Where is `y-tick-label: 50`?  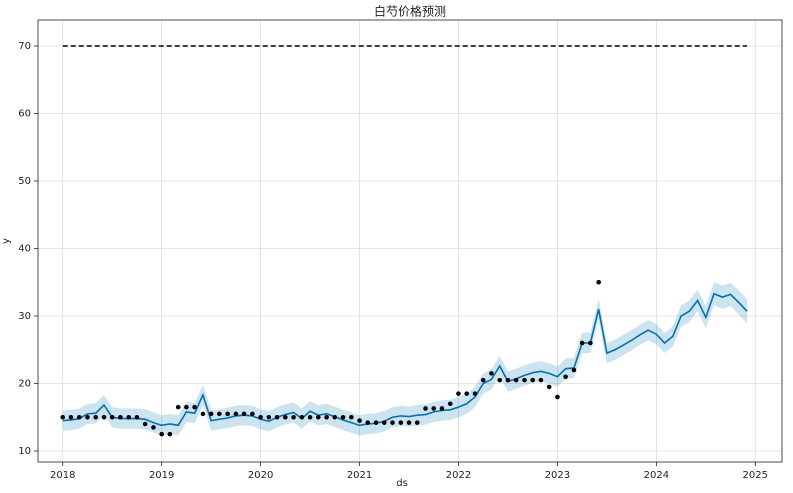 y-tick-label: 50 is located at coordinates (24, 181).